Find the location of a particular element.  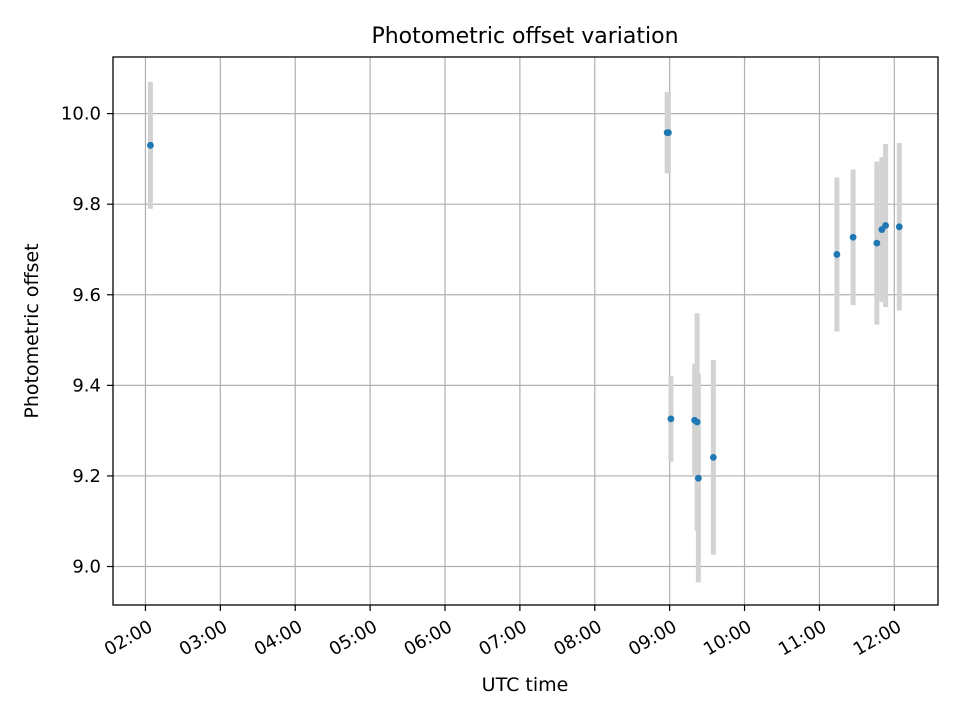

y-tick-label: 9.6 is located at coordinates (86, 295).